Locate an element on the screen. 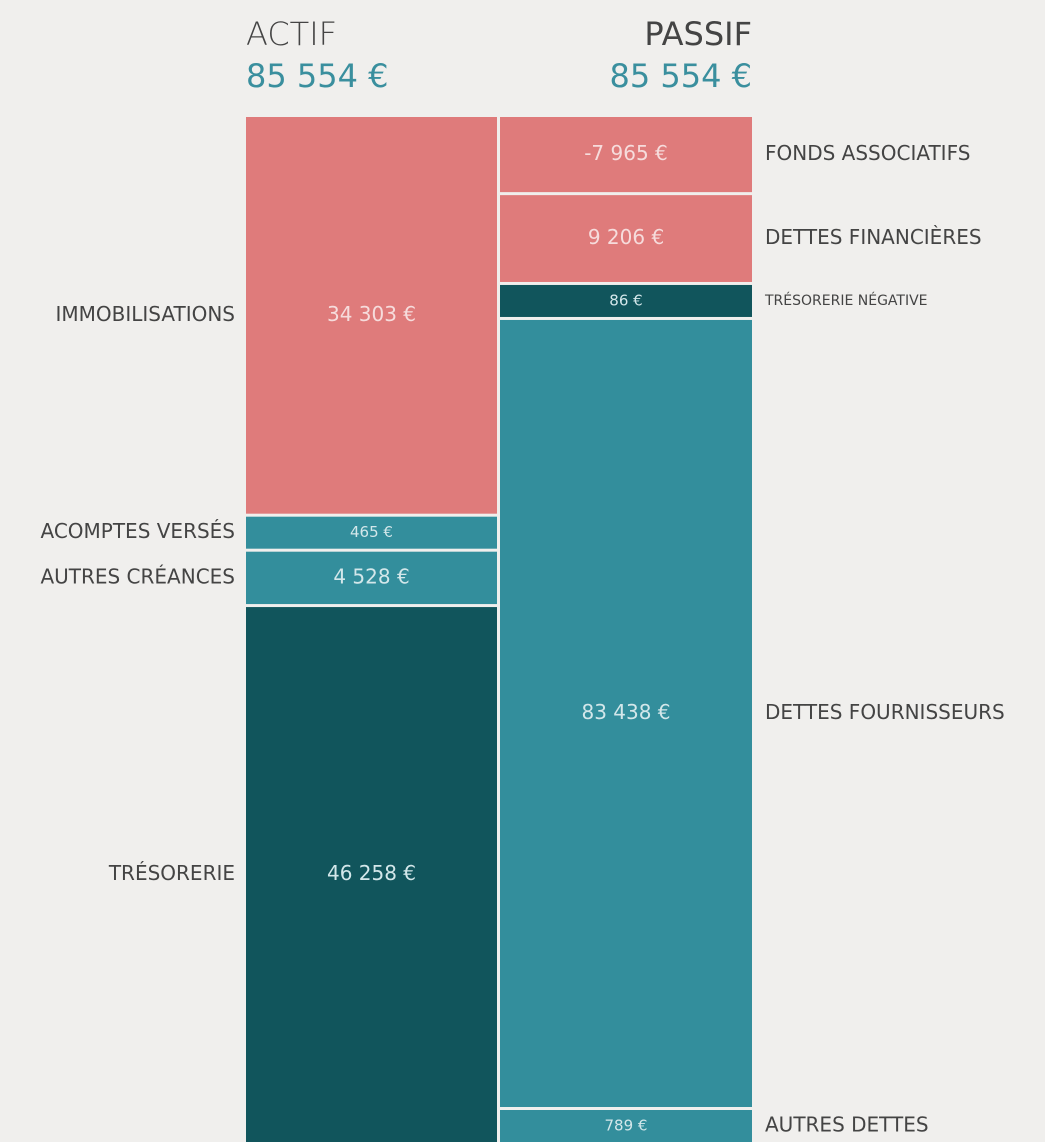 The width and height of the screenshot is (1045, 1142). segment-label: DETTES FINANCIÈRES is located at coordinates (873, 237).